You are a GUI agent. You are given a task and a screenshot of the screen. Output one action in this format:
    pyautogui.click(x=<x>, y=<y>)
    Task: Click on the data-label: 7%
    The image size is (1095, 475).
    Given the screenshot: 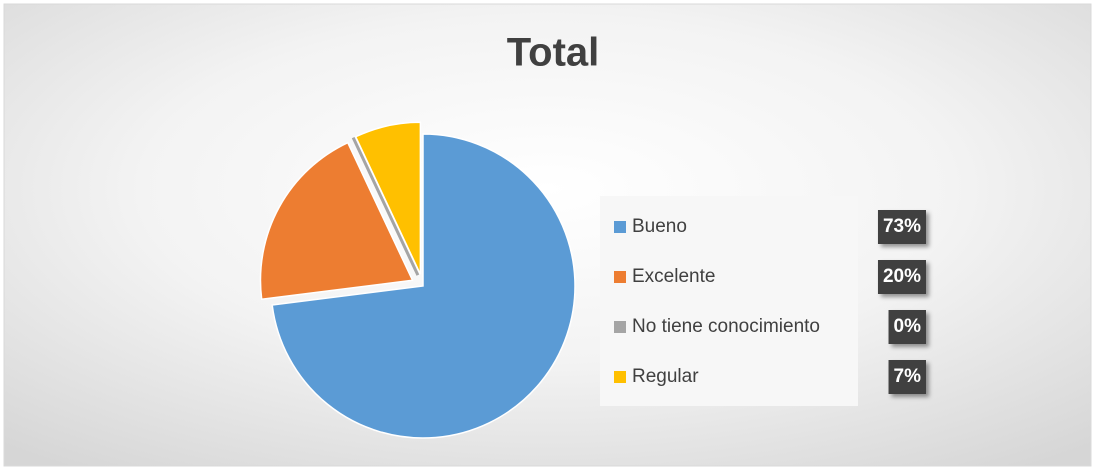 What is the action you would take?
    pyautogui.click(x=908, y=376)
    